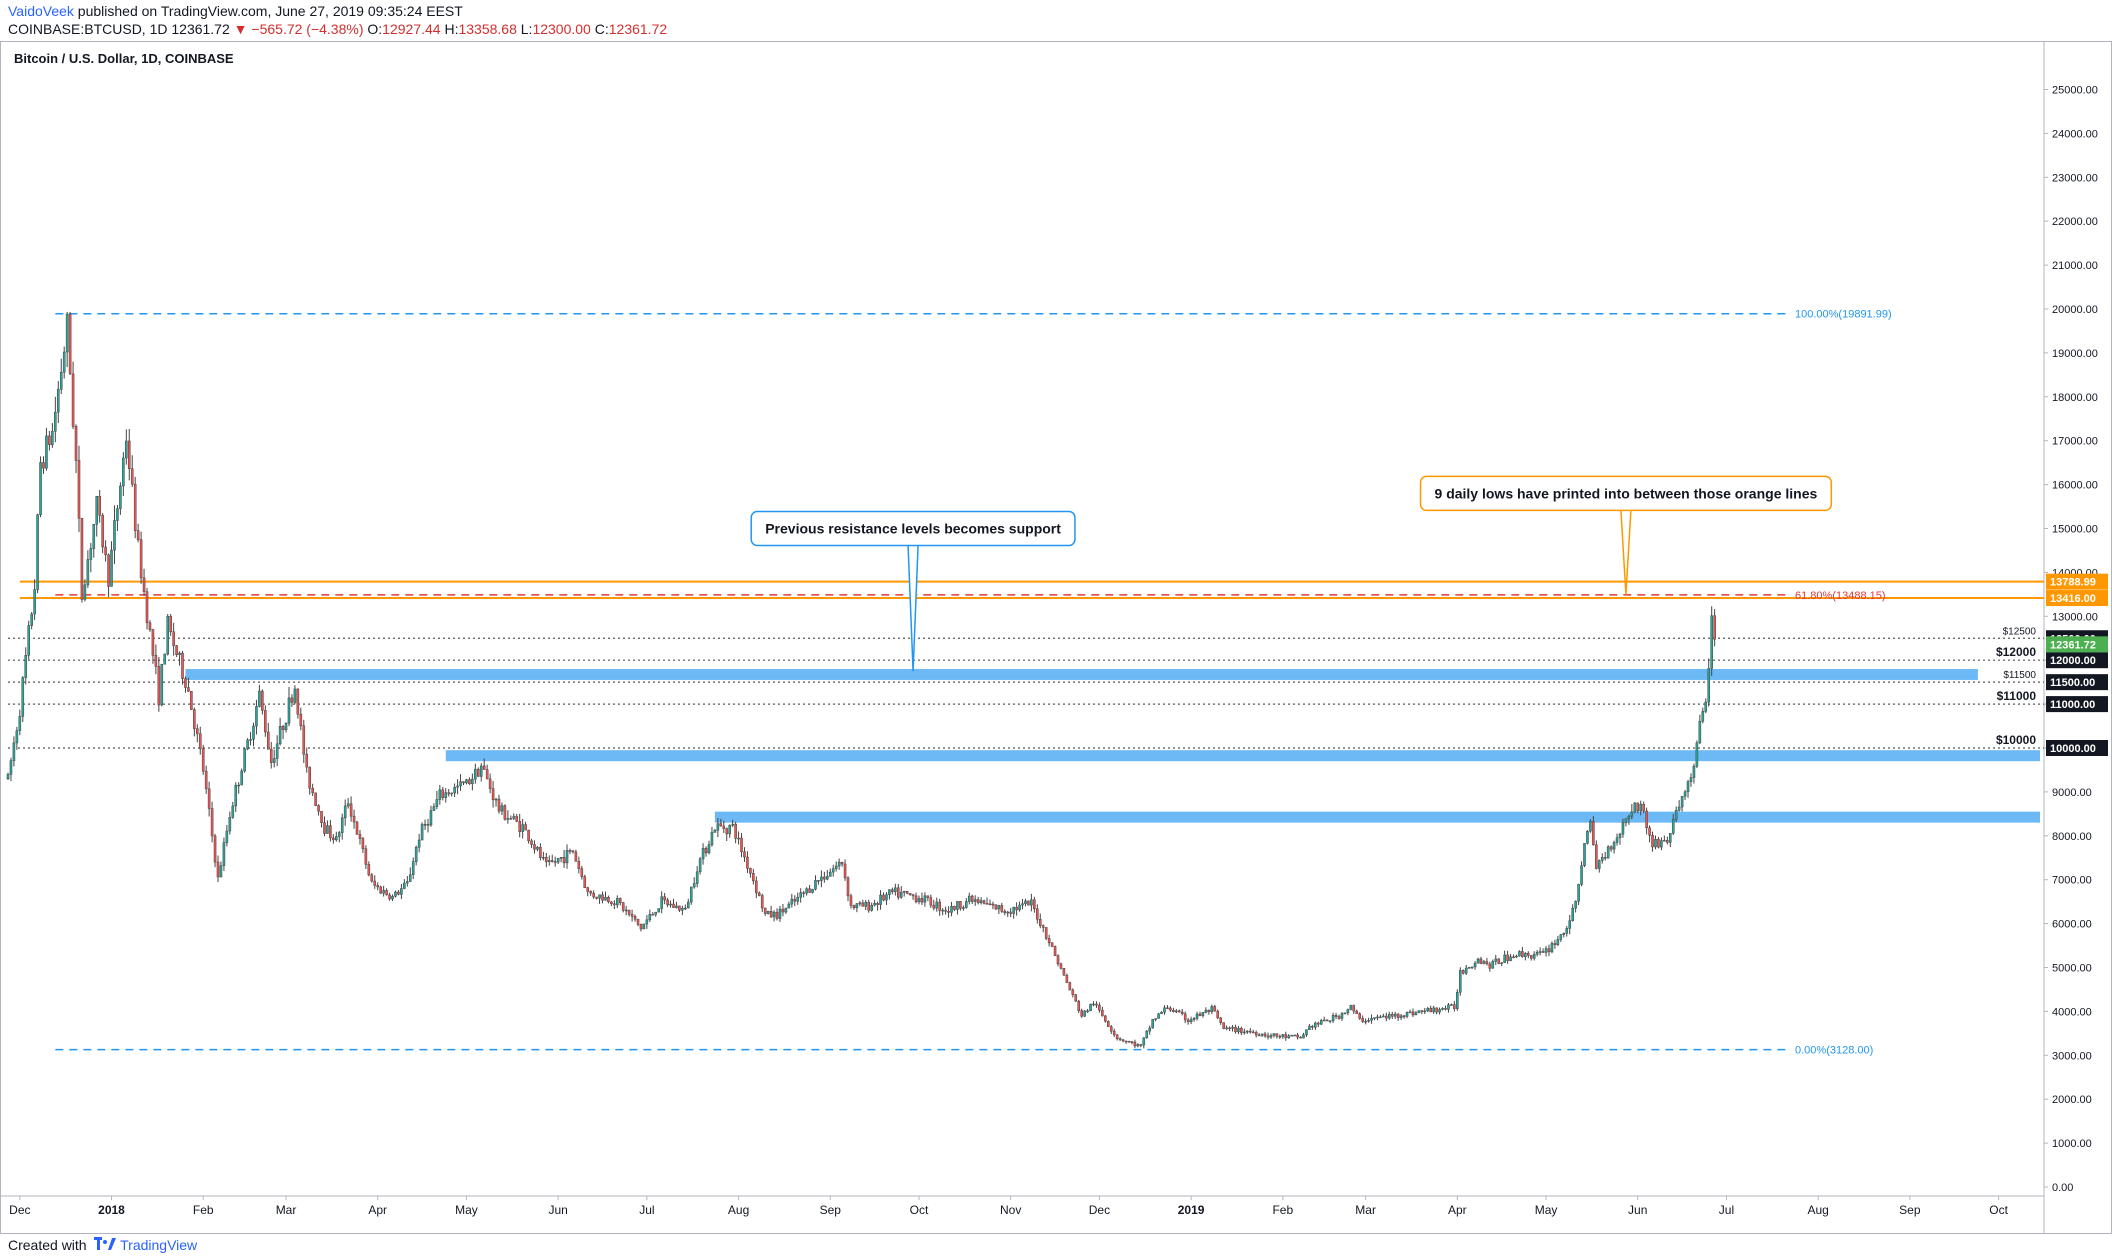  What do you see at coordinates (2075, 134) in the screenshot?
I see `price-tick-label: 24000.00` at bounding box center [2075, 134].